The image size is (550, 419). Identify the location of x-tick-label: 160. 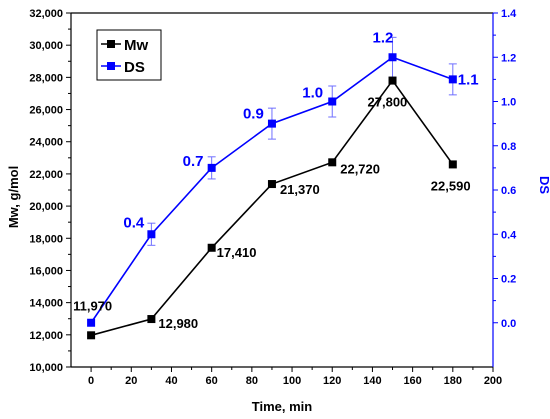
(412, 381).